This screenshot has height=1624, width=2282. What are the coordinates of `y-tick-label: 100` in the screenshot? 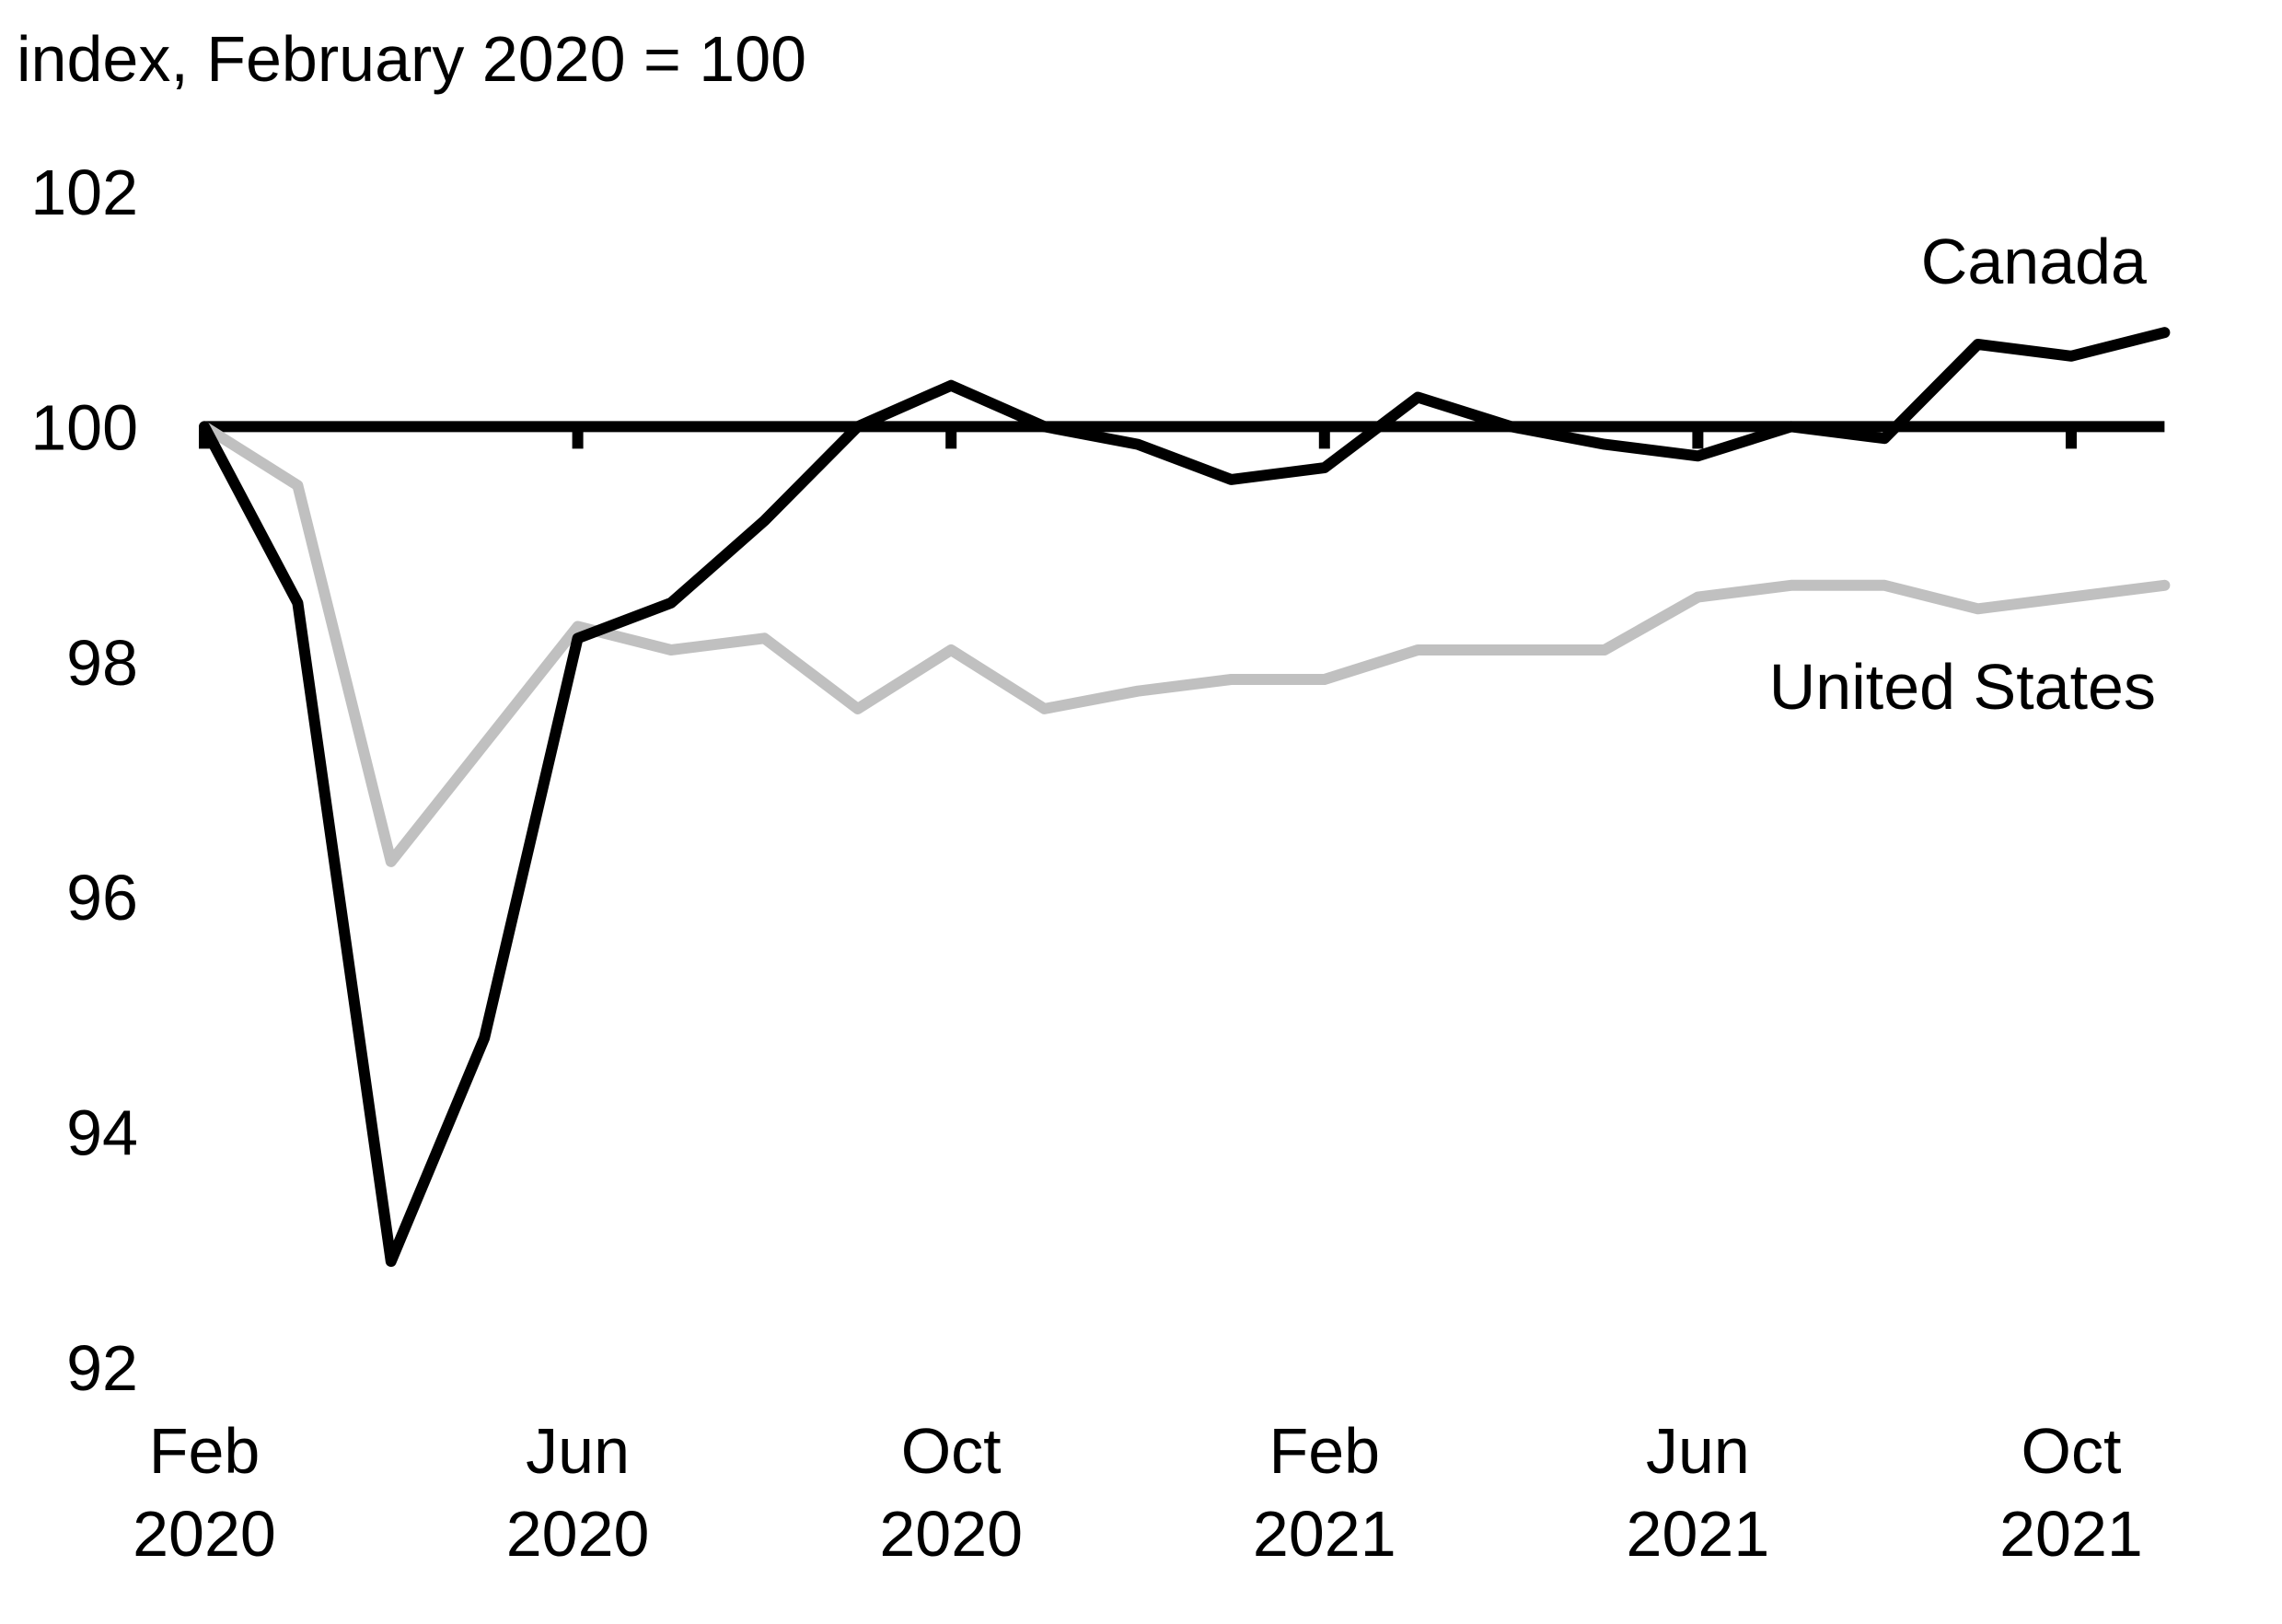 It's located at (84, 427).